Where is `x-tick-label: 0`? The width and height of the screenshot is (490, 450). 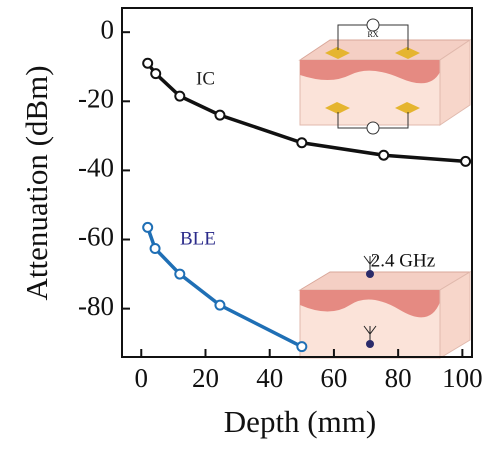 x-tick-label: 0 is located at coordinates (142, 378).